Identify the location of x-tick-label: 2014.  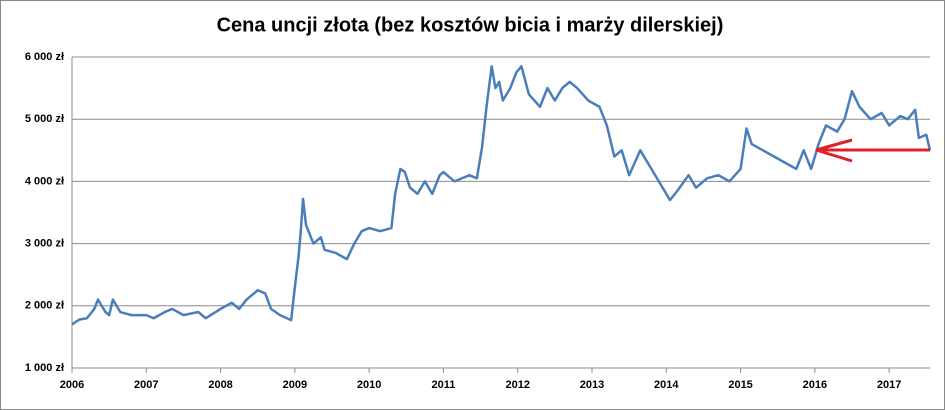
(666, 385).